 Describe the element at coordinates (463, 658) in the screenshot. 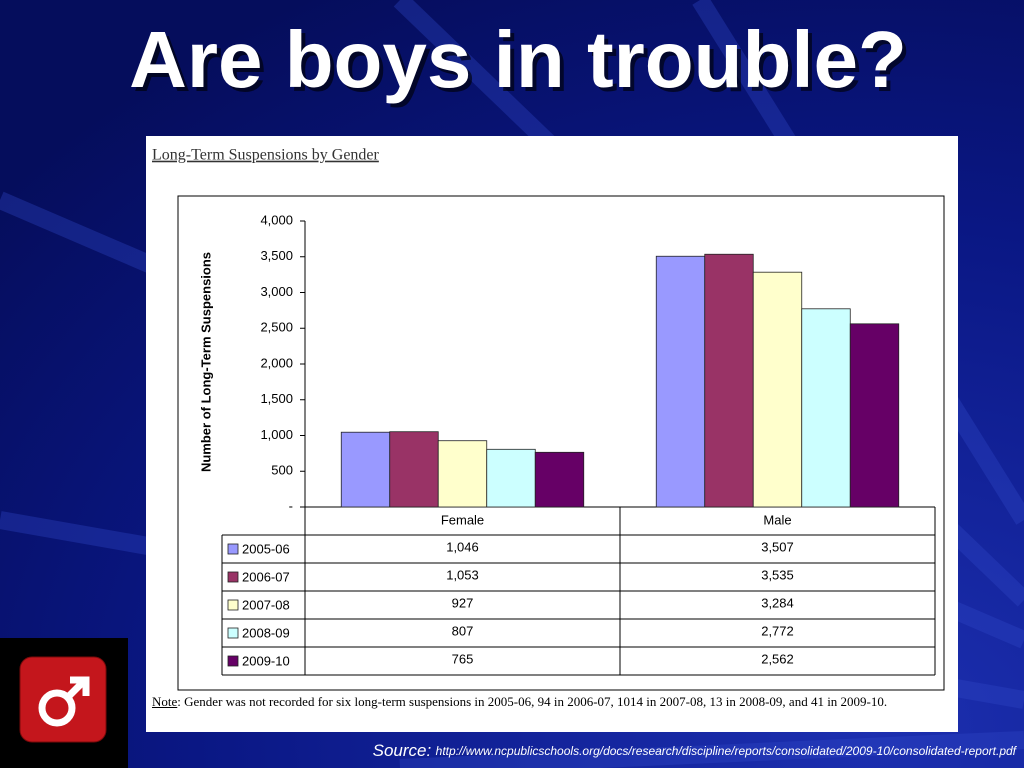

I see `table-value: 765` at that location.